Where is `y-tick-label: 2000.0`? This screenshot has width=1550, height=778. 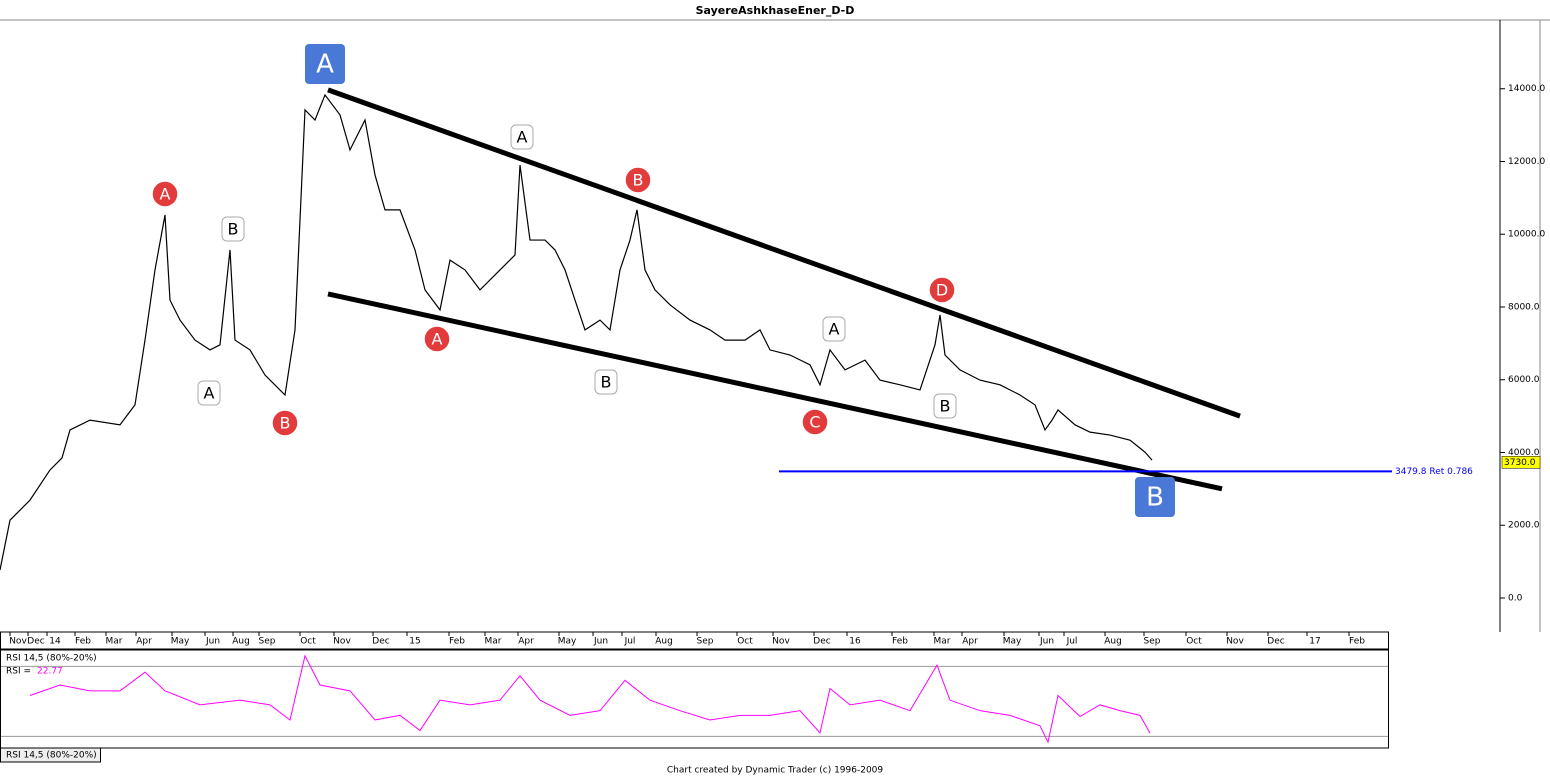
y-tick-label: 2000.0 is located at coordinates (1524, 526).